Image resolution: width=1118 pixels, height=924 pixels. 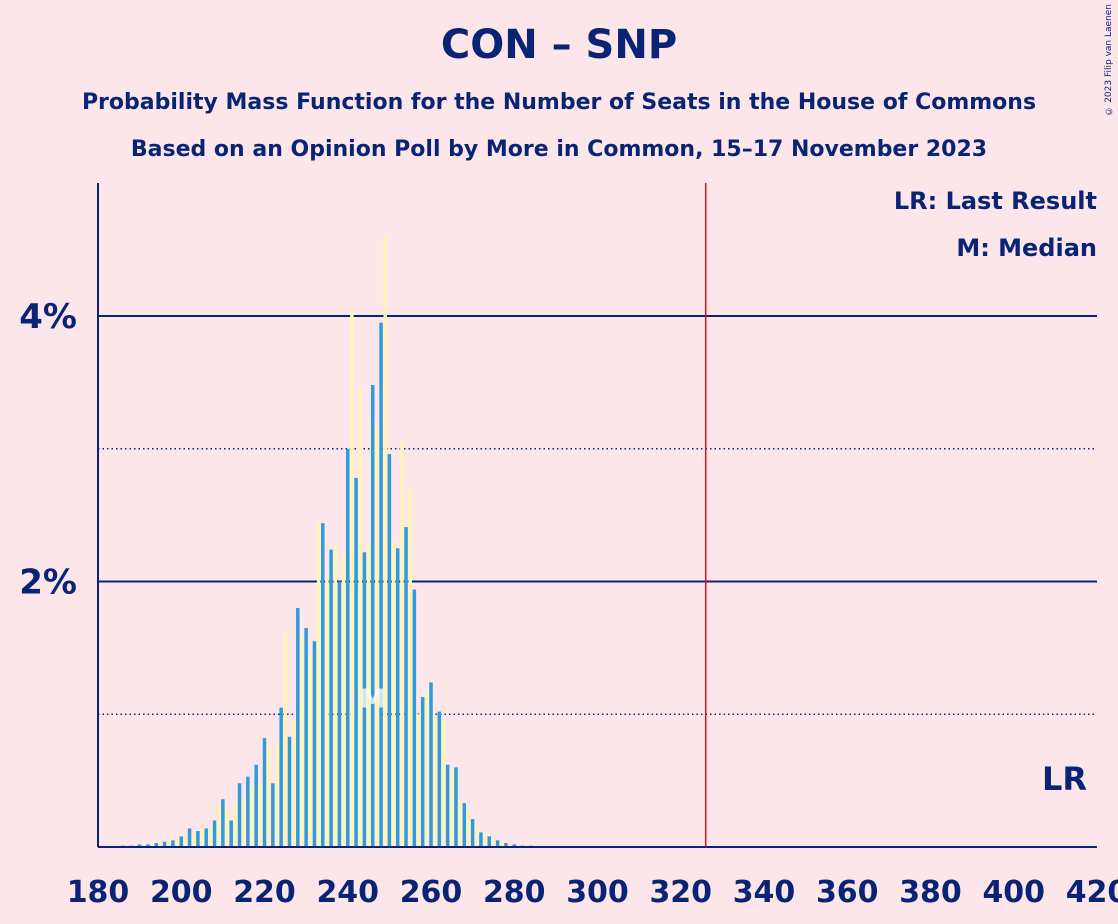 I want to click on last-result-label: LR, so click(x=1064, y=779).